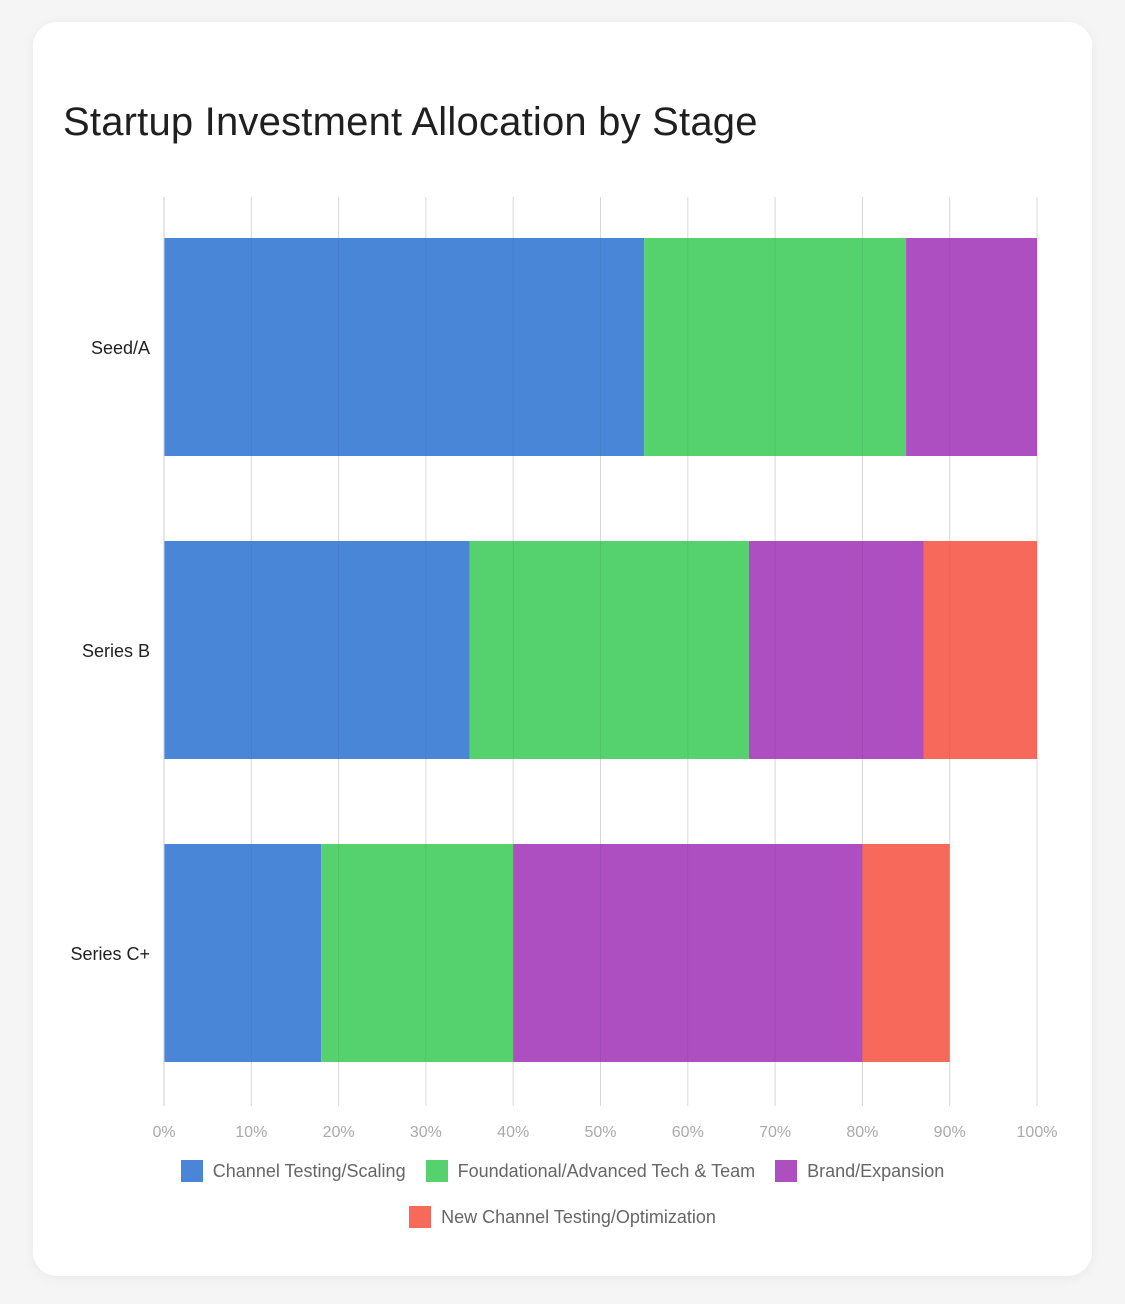 The height and width of the screenshot is (1304, 1125). I want to click on legend-label: Brand/Expansion, so click(876, 1170).